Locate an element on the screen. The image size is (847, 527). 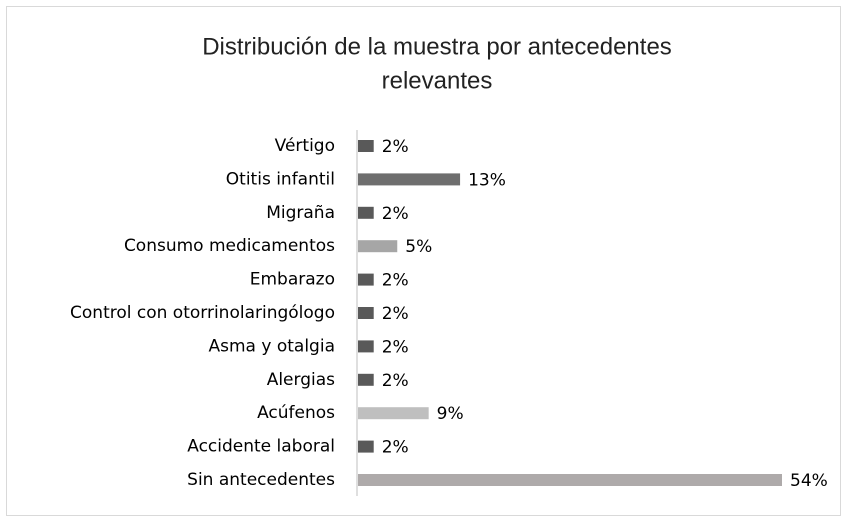
category-label: Consumo medicamentos is located at coordinates (229, 246).